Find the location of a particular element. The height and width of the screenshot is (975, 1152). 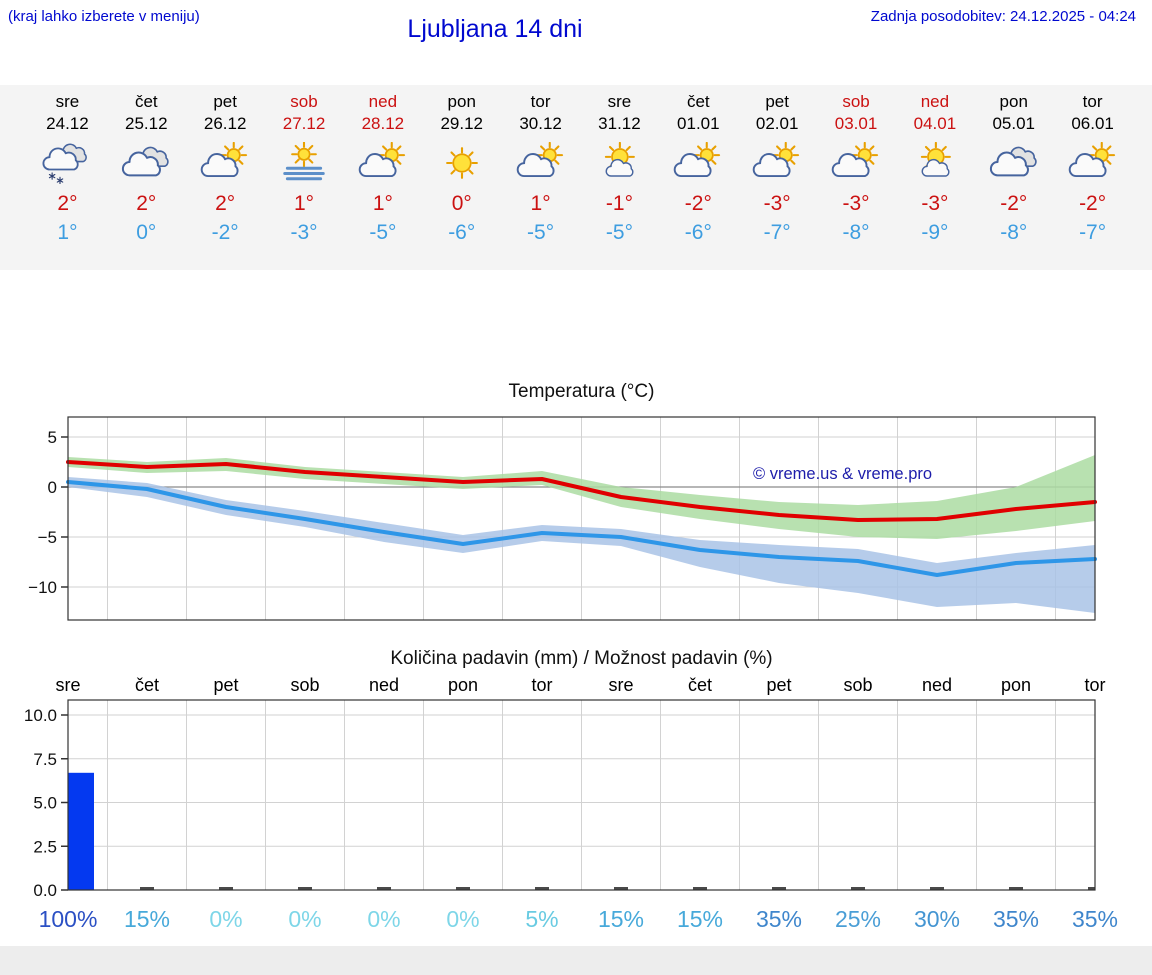

precip-probability-label: 30% is located at coordinates (937, 919).